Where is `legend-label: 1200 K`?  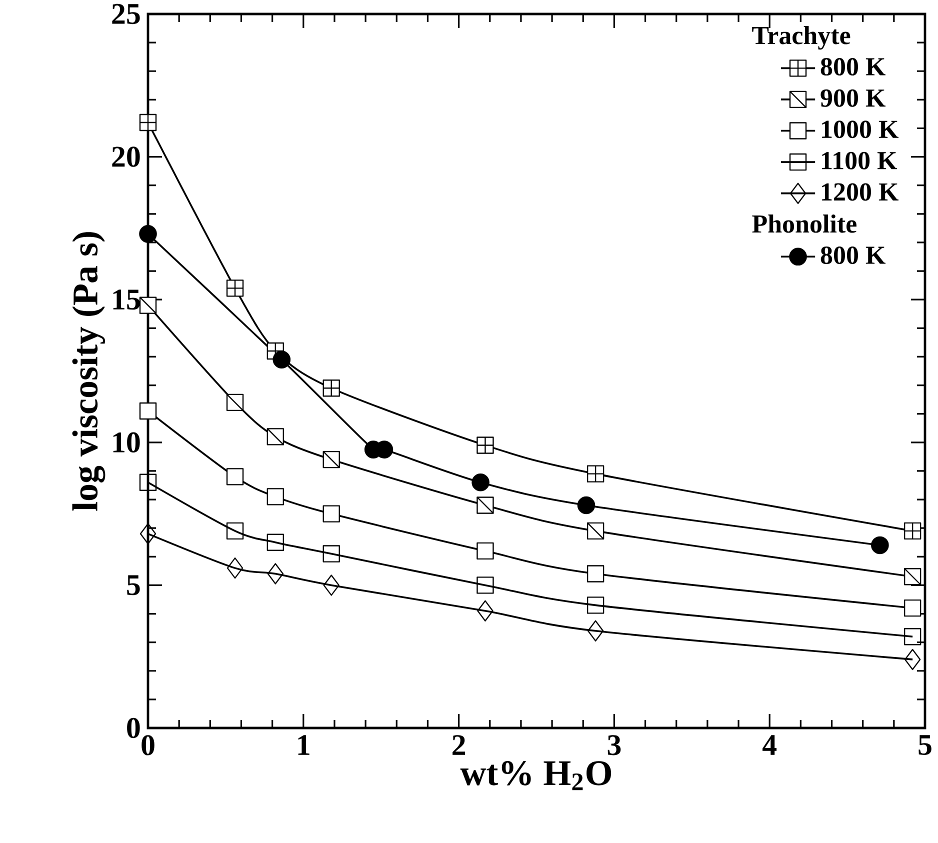
legend-label: 1200 K is located at coordinates (860, 192).